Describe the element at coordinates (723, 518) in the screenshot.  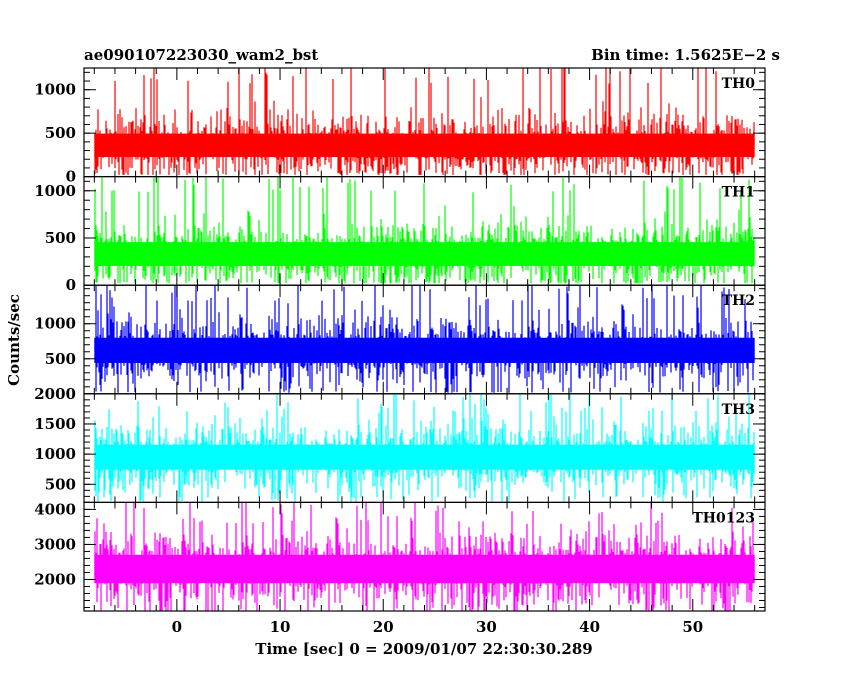
I see `band-label-th0123: TH0123` at that location.